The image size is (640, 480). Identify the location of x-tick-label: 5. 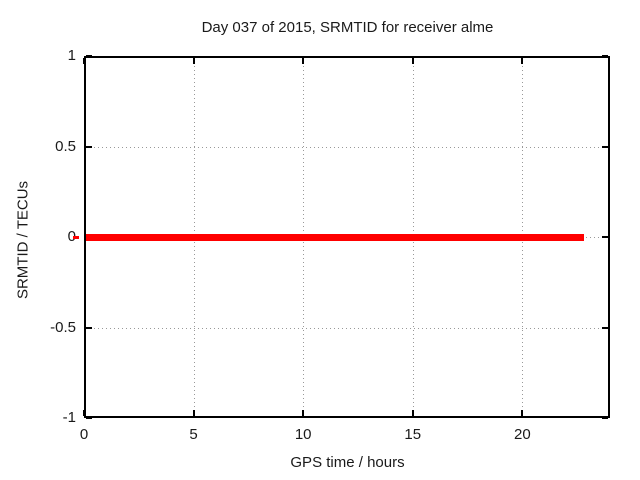
(193, 434).